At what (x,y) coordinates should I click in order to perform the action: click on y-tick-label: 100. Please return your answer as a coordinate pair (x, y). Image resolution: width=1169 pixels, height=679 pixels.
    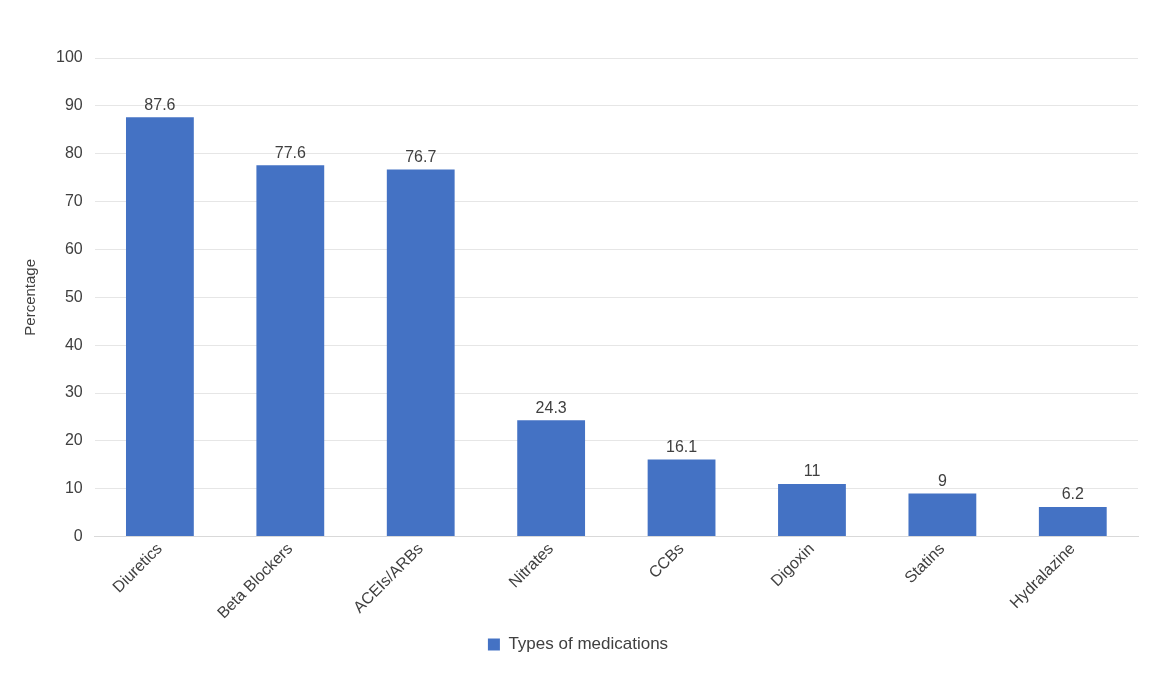
    Looking at the image, I should click on (69, 57).